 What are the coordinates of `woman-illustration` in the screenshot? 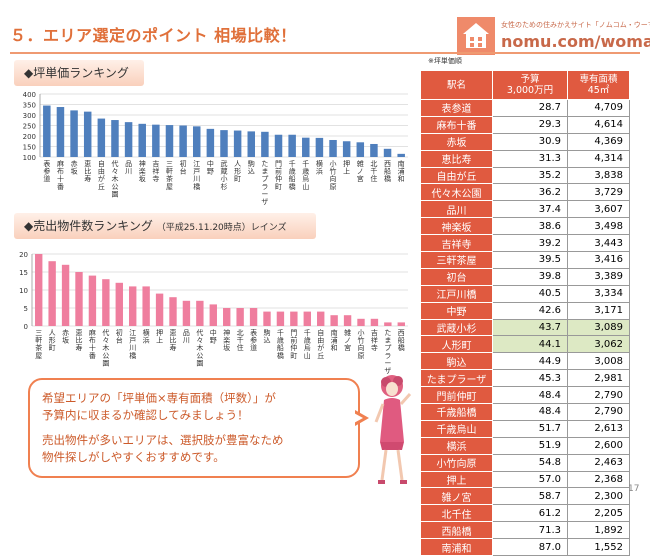 It's located at (393, 429).